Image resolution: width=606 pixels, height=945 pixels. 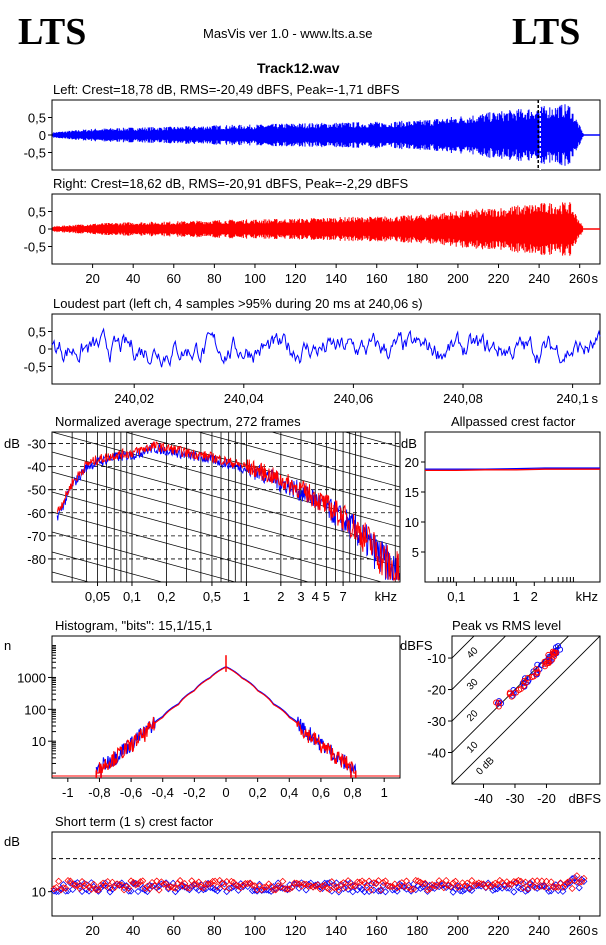 I want to click on shortcrest-xtick-label: 220, so click(x=499, y=930).